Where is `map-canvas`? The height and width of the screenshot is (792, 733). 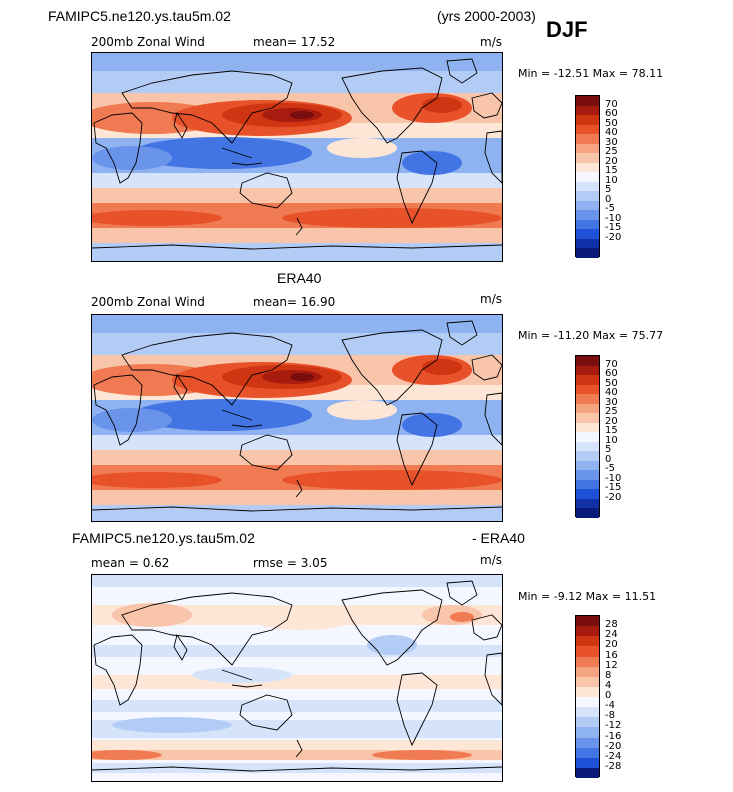 map-canvas is located at coordinates (297, 678).